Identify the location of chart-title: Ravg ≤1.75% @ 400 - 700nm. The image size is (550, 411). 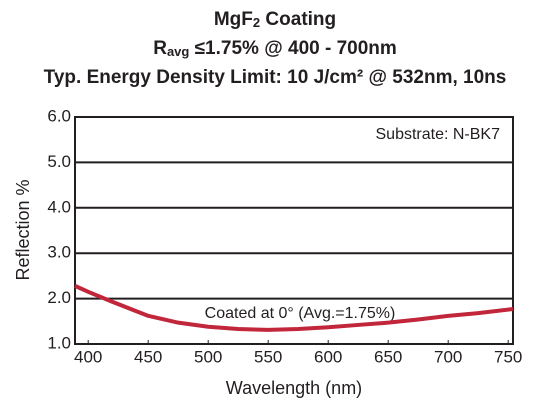
(275, 48).